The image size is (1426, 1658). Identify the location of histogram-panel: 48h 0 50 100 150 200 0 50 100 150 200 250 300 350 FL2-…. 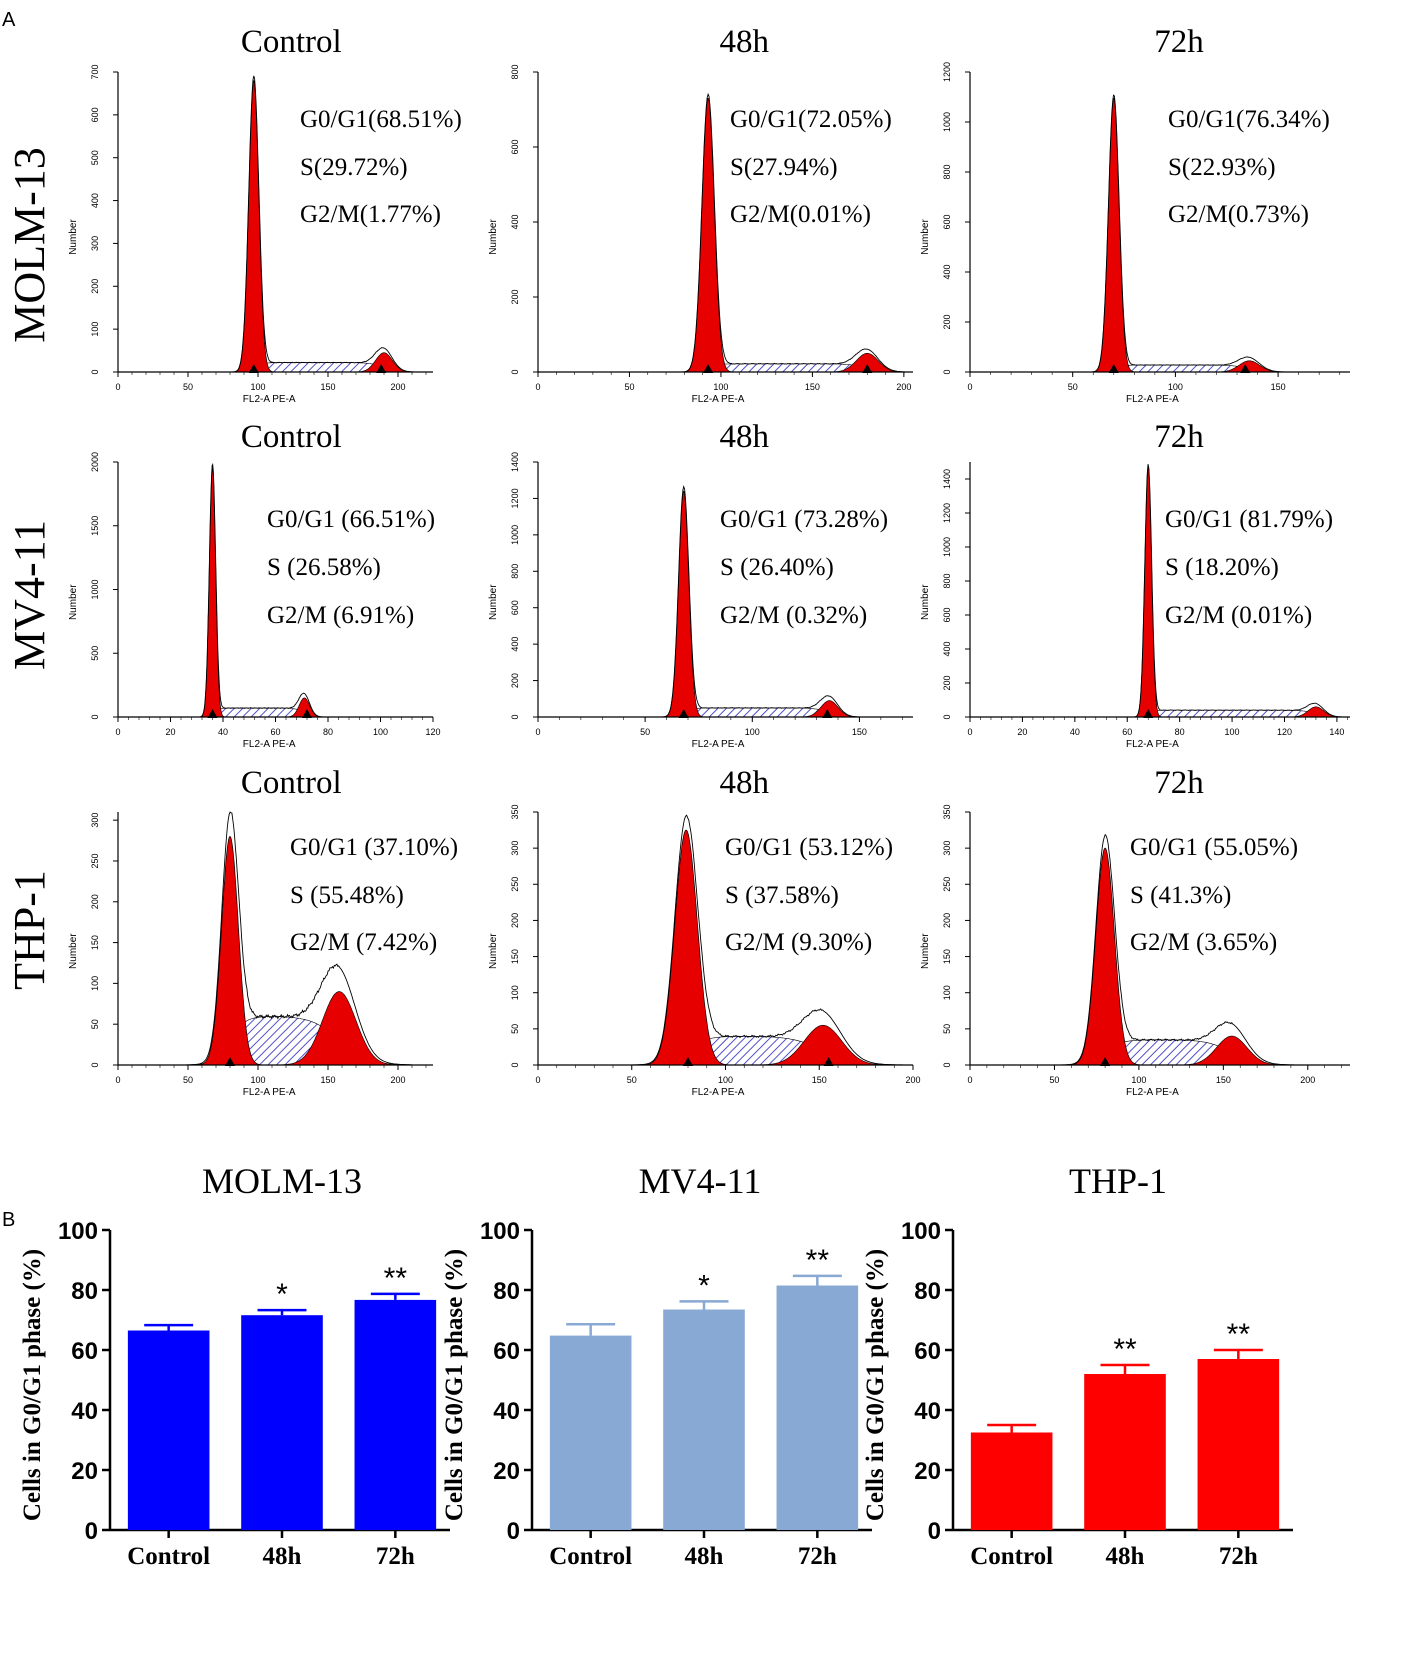
(704, 931).